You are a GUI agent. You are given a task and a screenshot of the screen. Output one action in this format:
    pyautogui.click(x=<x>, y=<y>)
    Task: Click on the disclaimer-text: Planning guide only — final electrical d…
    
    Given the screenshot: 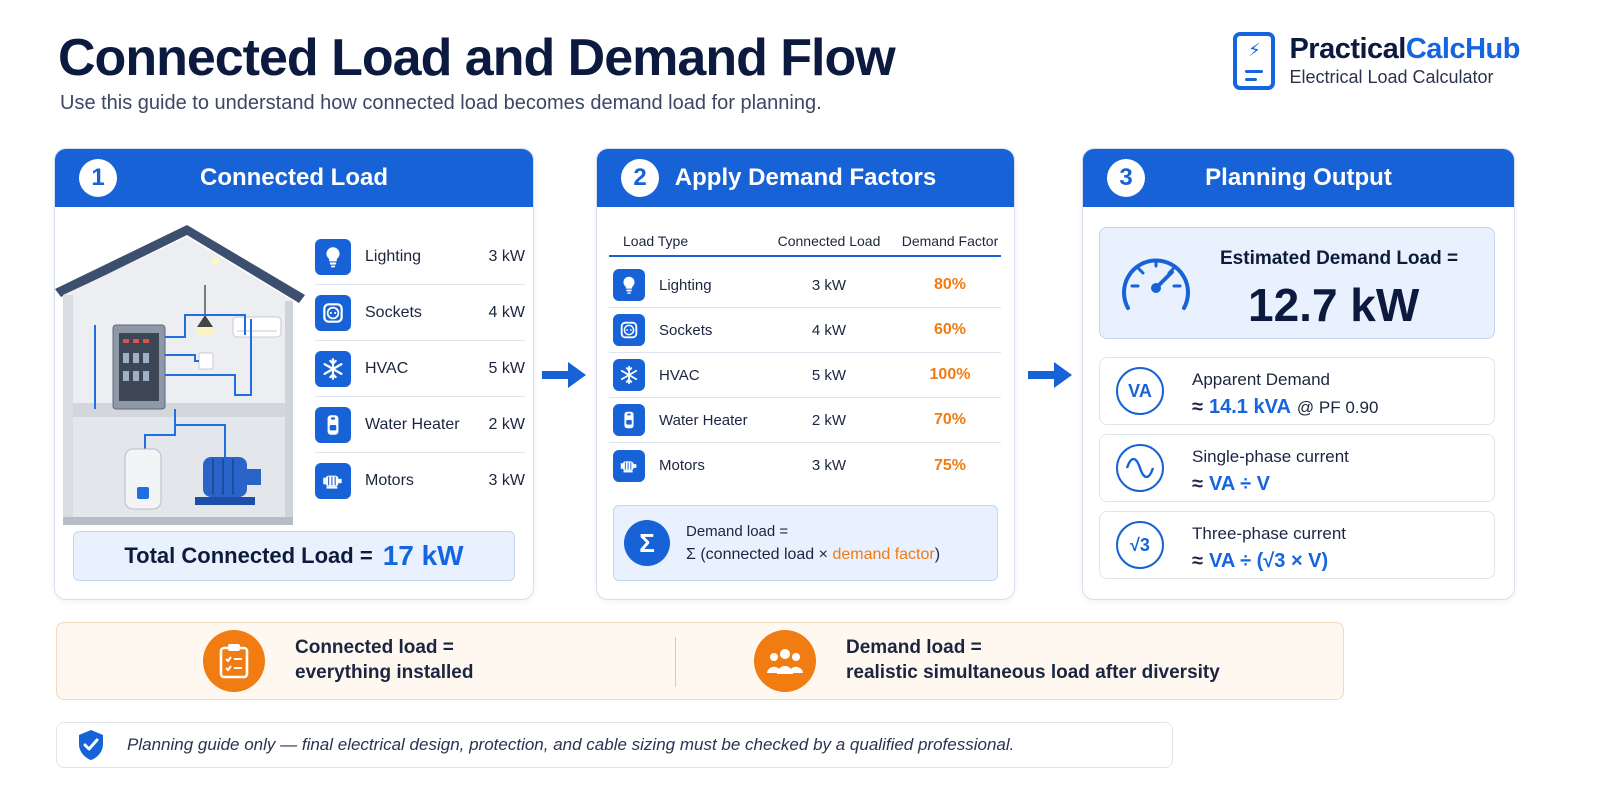 What is the action you would take?
    pyautogui.click(x=571, y=744)
    